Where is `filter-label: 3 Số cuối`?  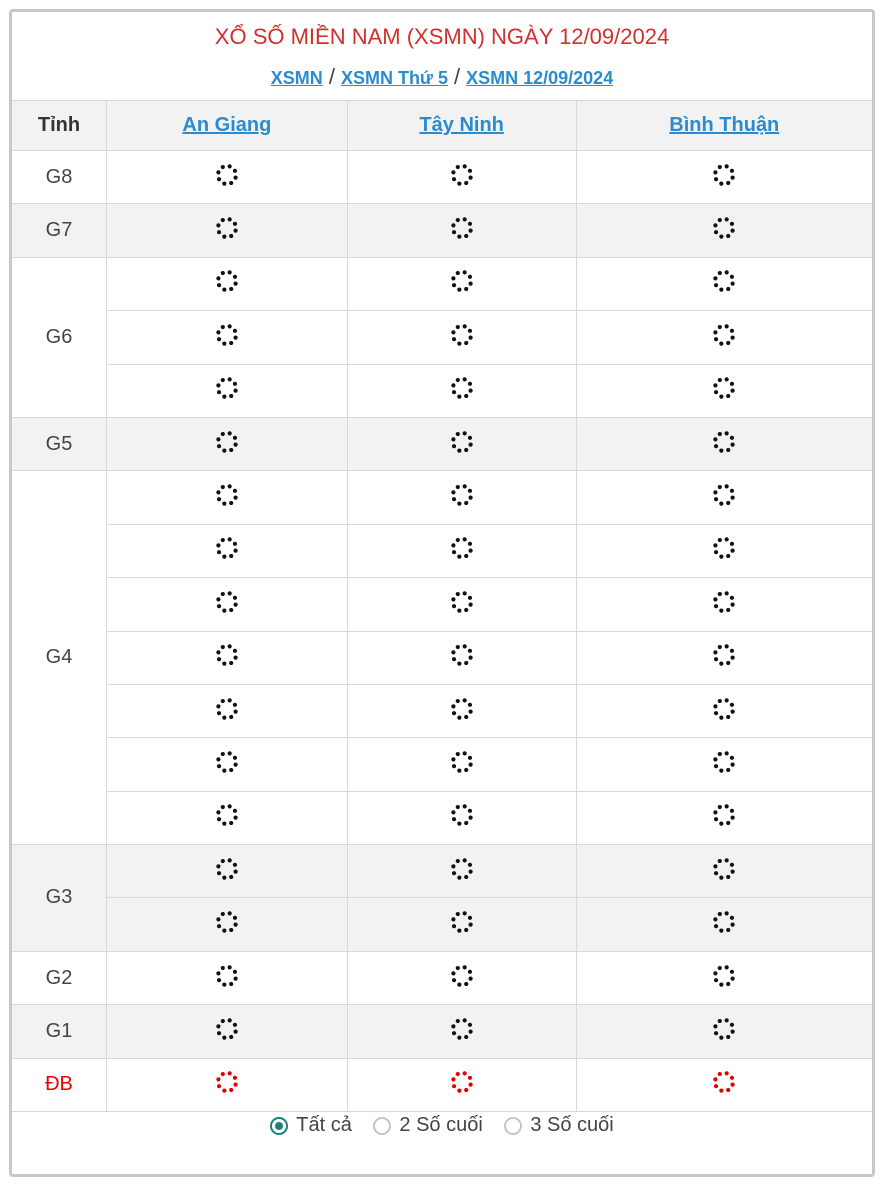 filter-label: 3 Số cuối is located at coordinates (572, 1125).